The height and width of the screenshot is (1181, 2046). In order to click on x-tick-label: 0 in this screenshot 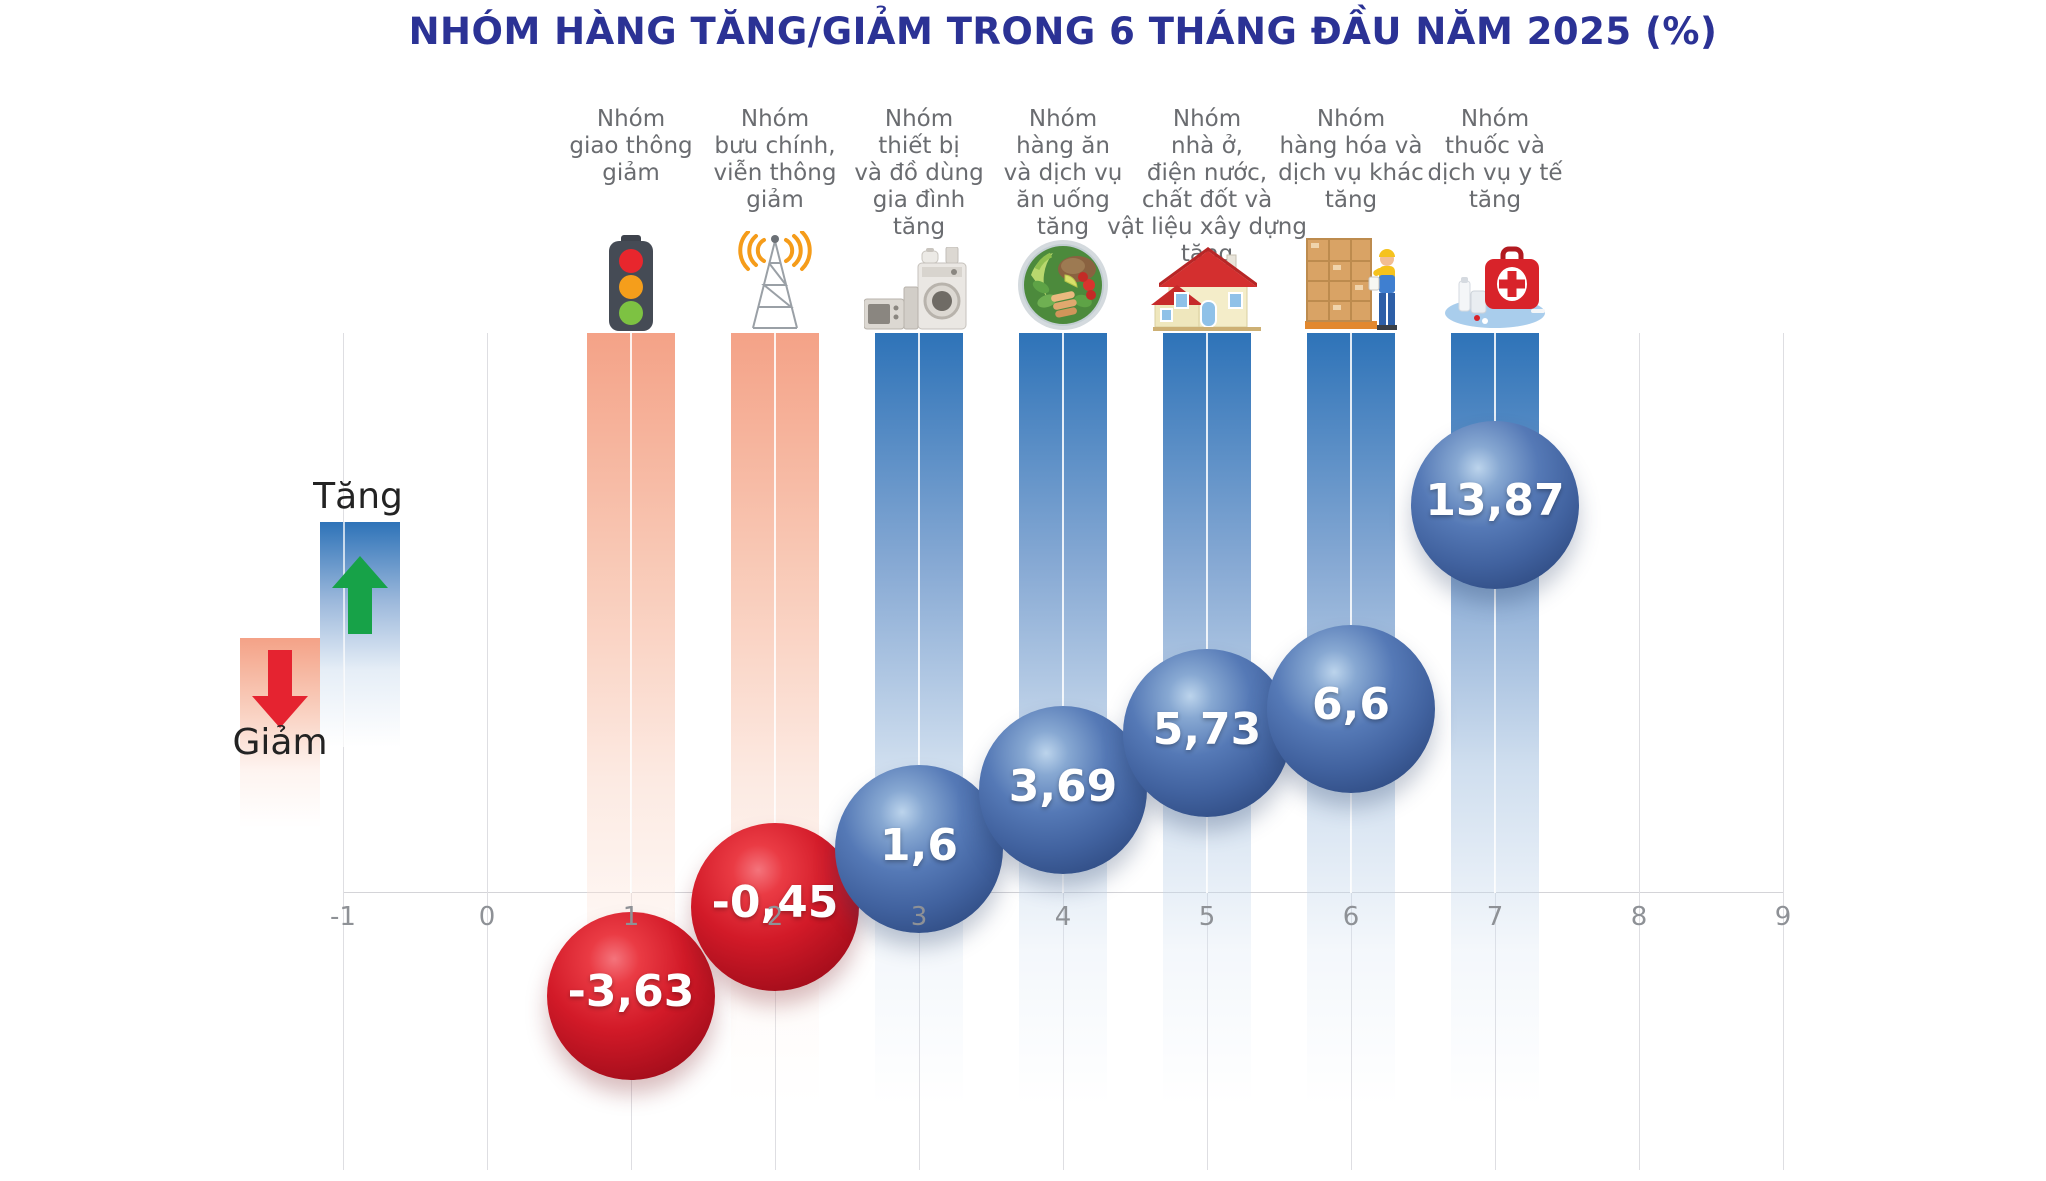, I will do `click(487, 917)`.